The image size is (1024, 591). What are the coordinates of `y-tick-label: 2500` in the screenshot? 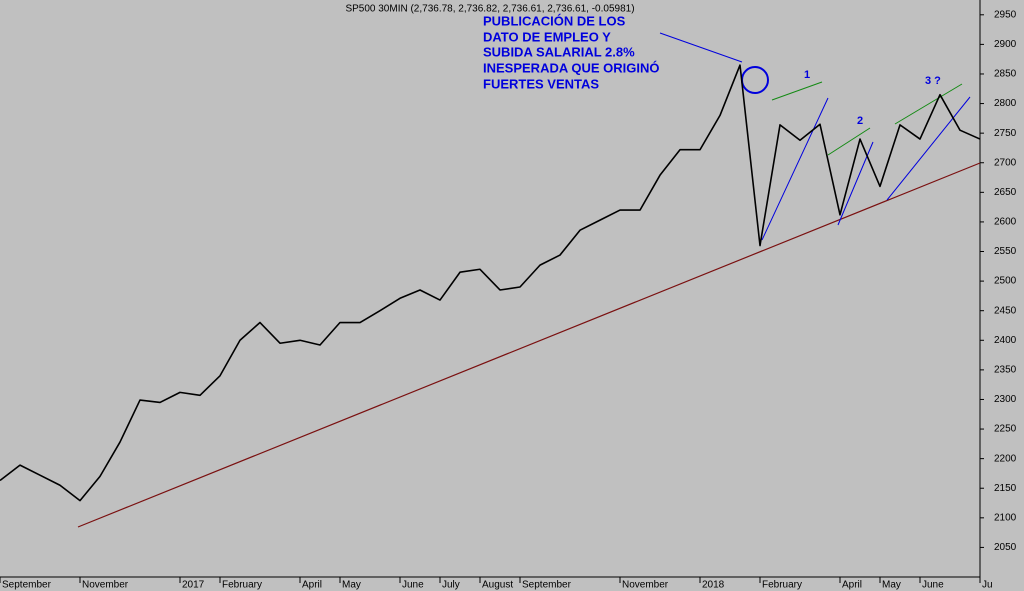 It's located at (1005, 281).